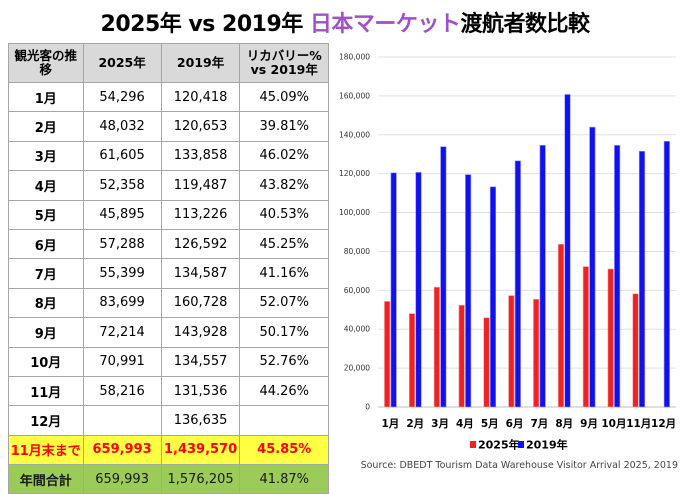 The width and height of the screenshot is (690, 494). I want to click on y-tick-label: 160,000, so click(354, 95).